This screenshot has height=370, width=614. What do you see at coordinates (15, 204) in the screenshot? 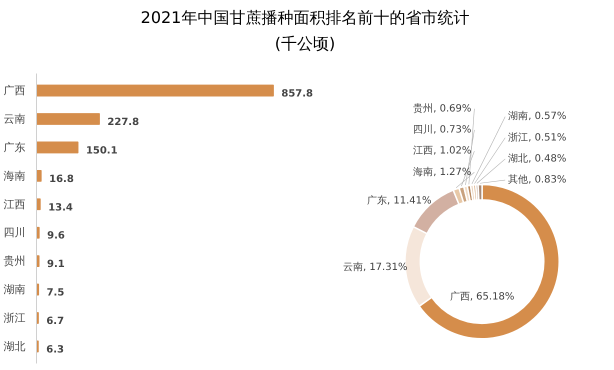
I see `y-tick-label: 江西` at bounding box center [15, 204].